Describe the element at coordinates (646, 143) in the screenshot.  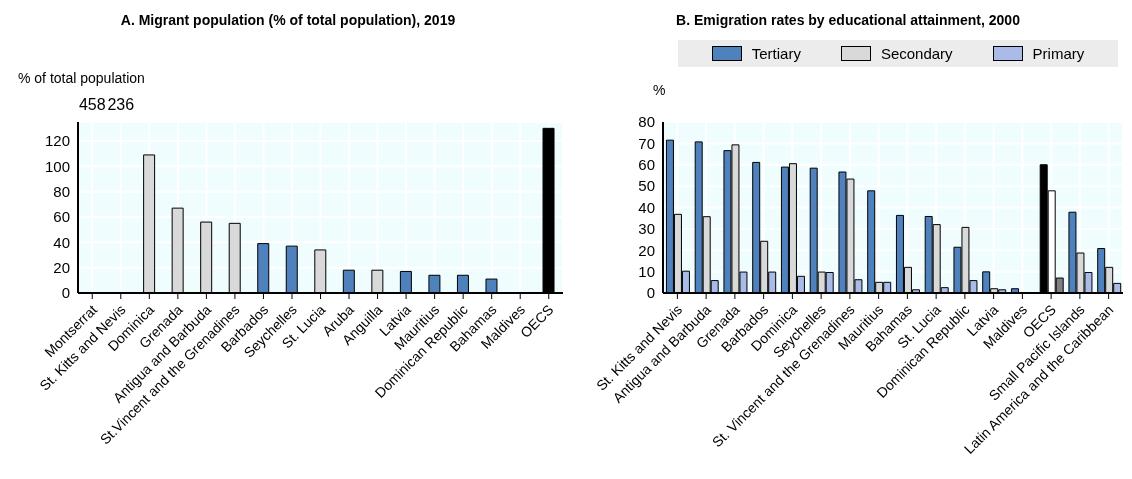
I see `y-tick-label: 70` at that location.